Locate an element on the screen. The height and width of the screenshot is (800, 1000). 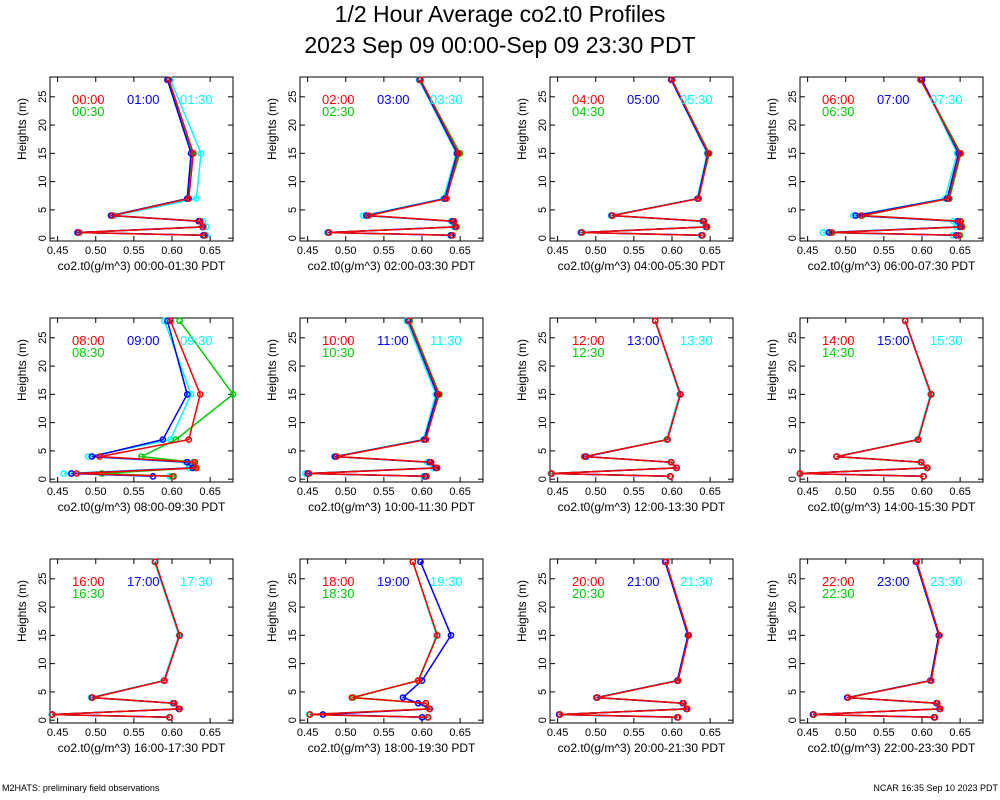
legend-entry-13:00: 13:00 is located at coordinates (643, 340).